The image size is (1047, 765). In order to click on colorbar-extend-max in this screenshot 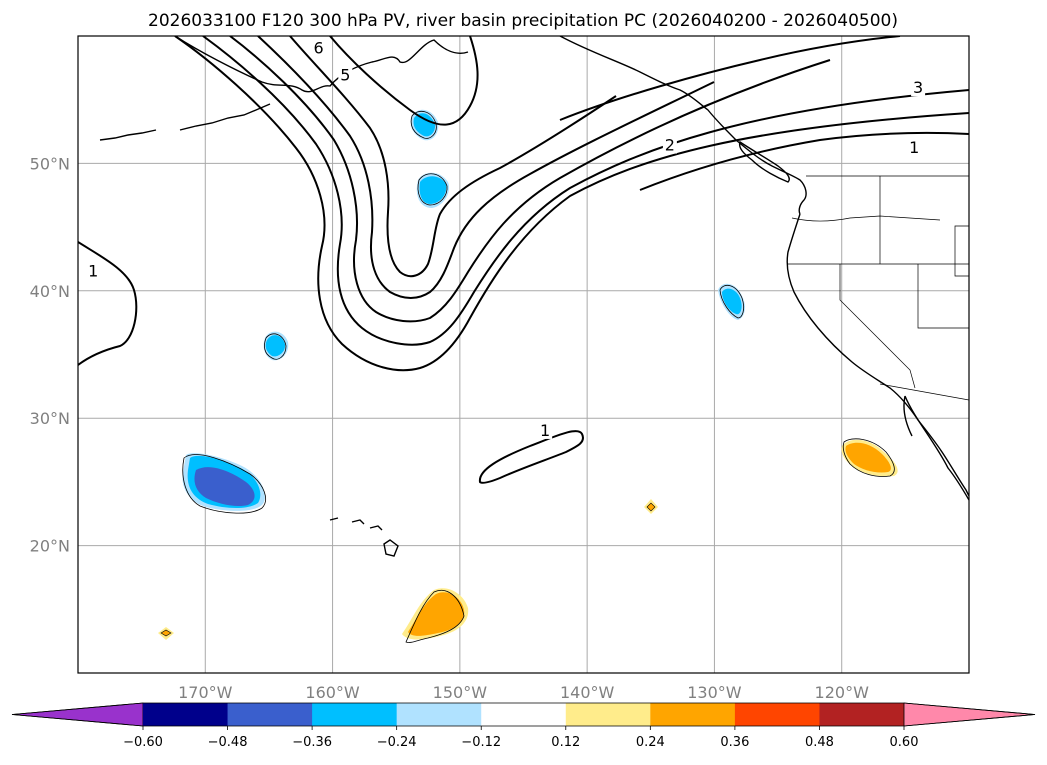, I will do `click(969, 714)`.